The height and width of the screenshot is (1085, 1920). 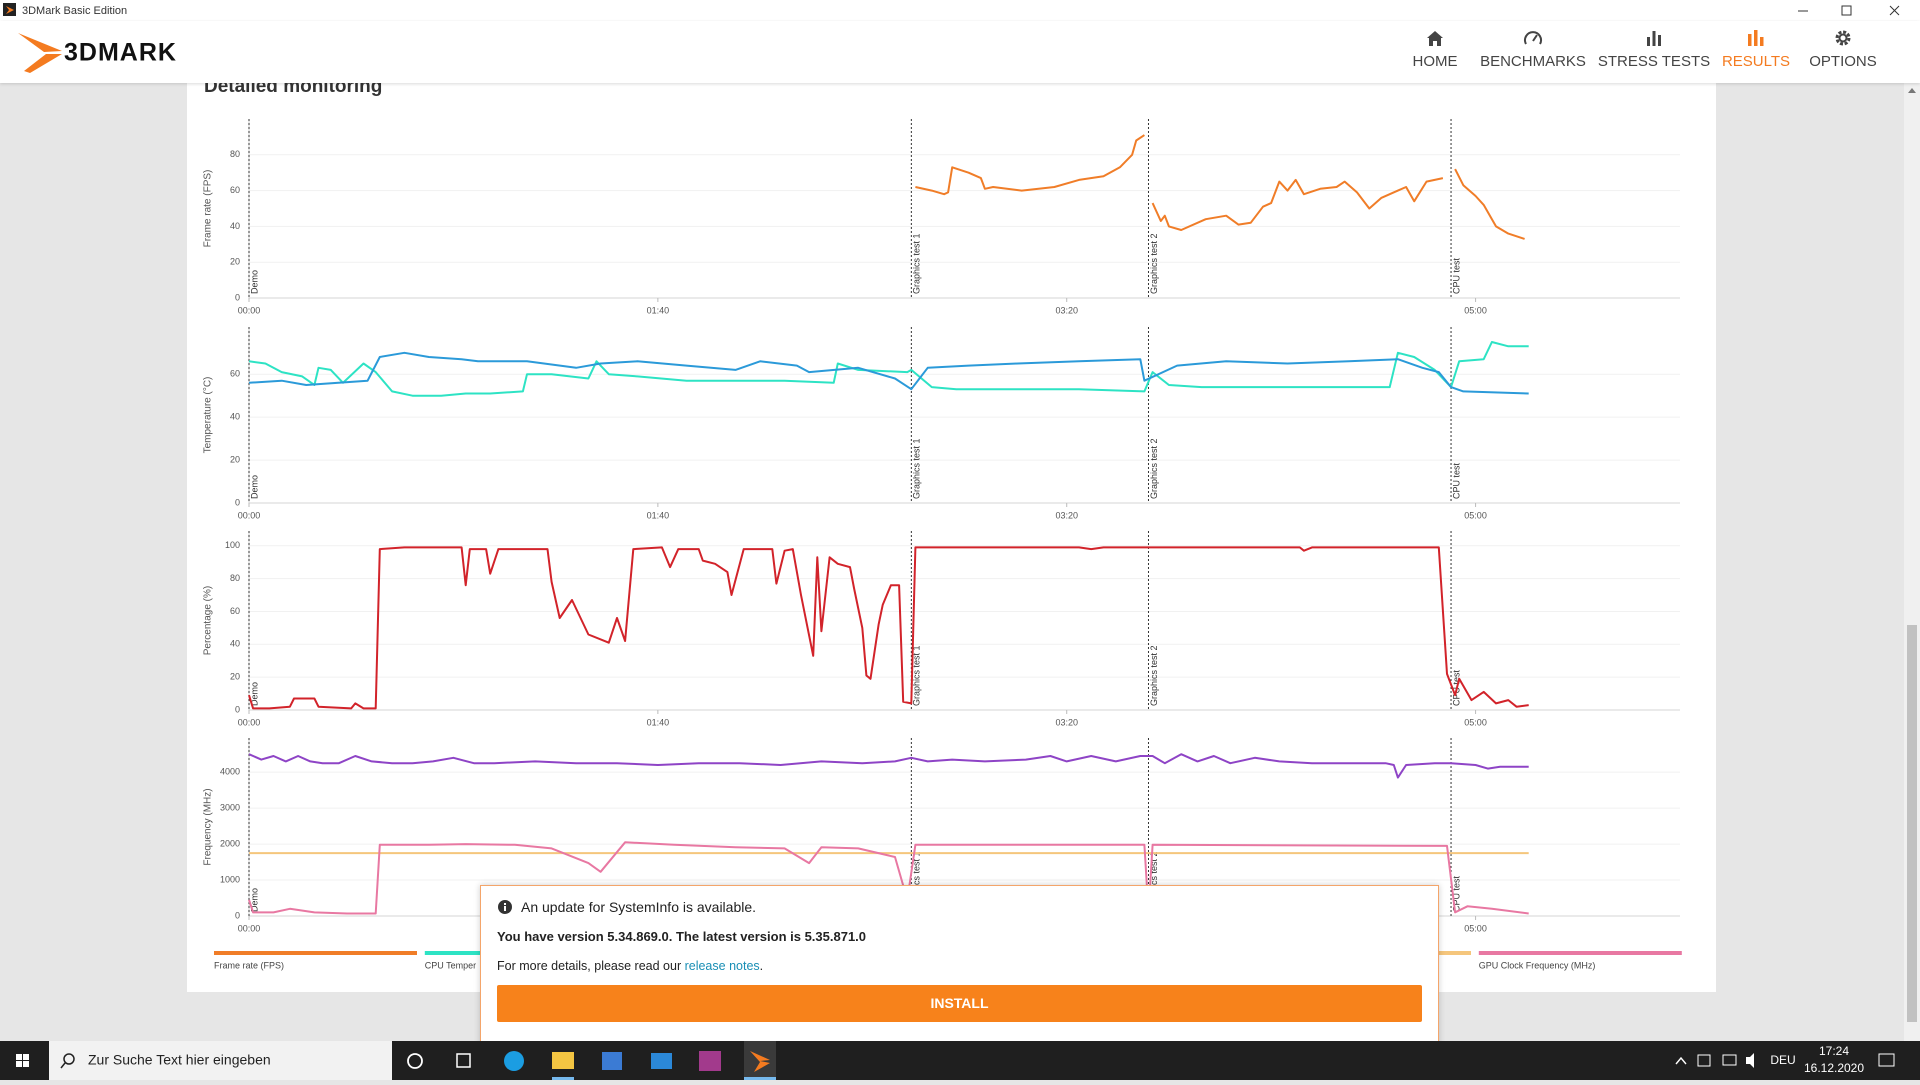 I want to click on language: DEU, so click(x=1782, y=1060).